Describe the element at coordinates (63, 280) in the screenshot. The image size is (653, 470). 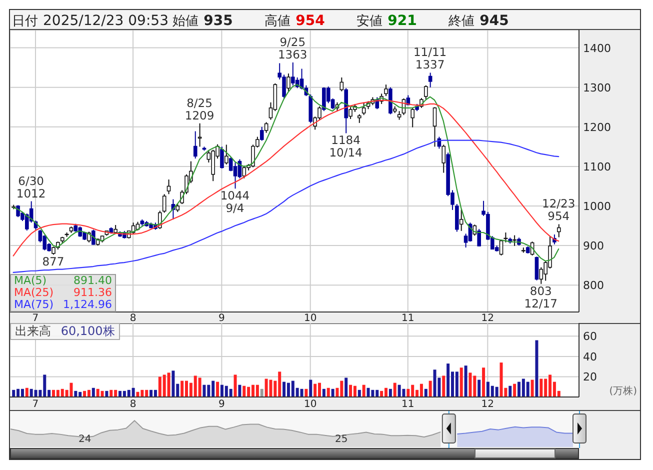
I see `text: MA(5) 891.40` at that location.